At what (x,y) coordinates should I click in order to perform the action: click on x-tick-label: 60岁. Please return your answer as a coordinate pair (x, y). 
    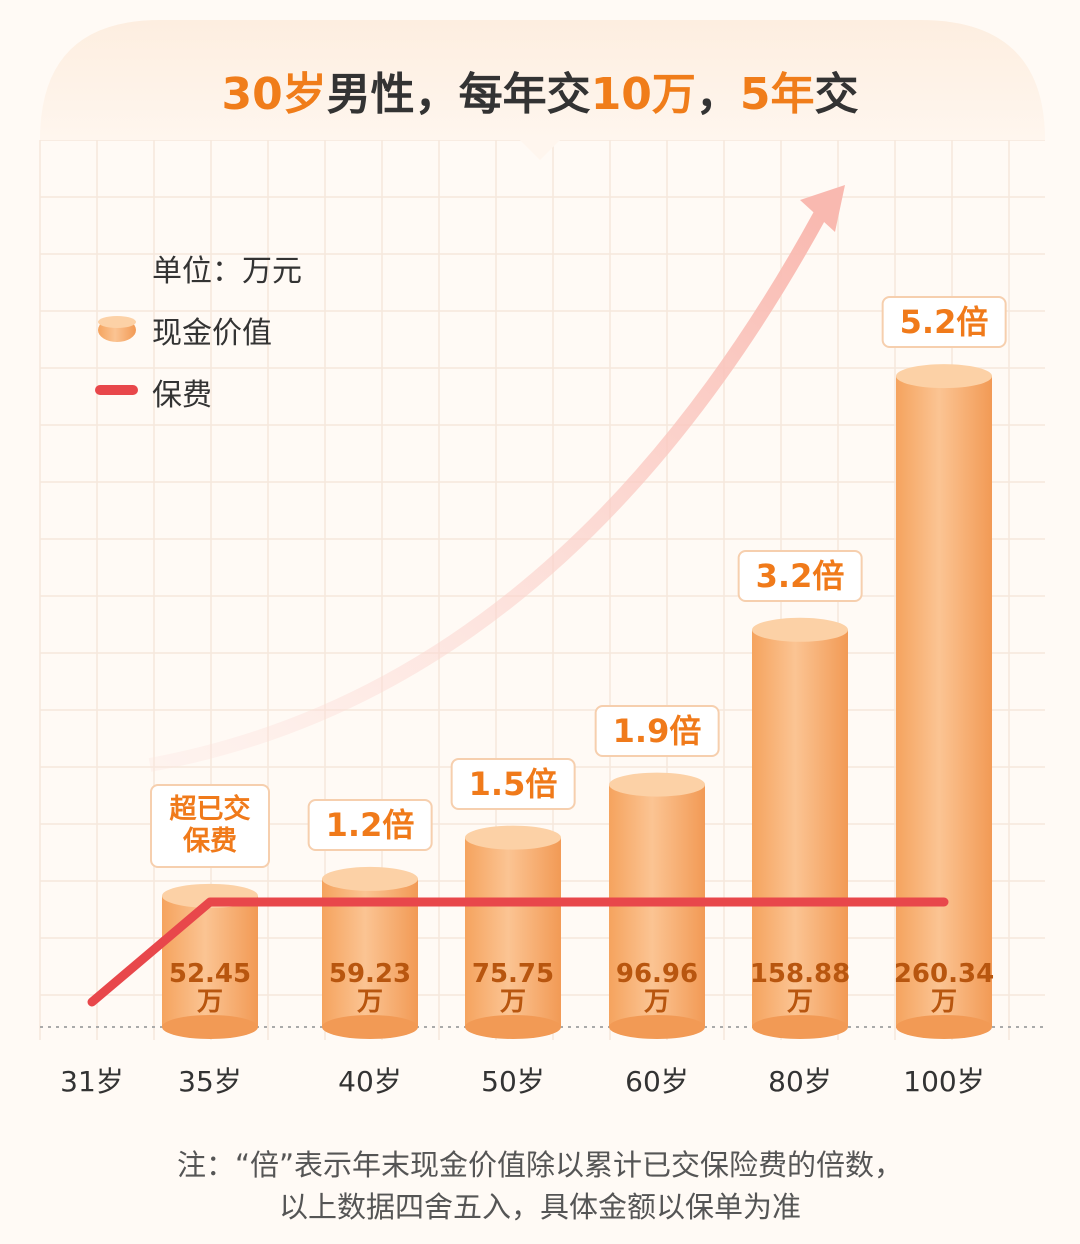
    Looking at the image, I should click on (657, 1081).